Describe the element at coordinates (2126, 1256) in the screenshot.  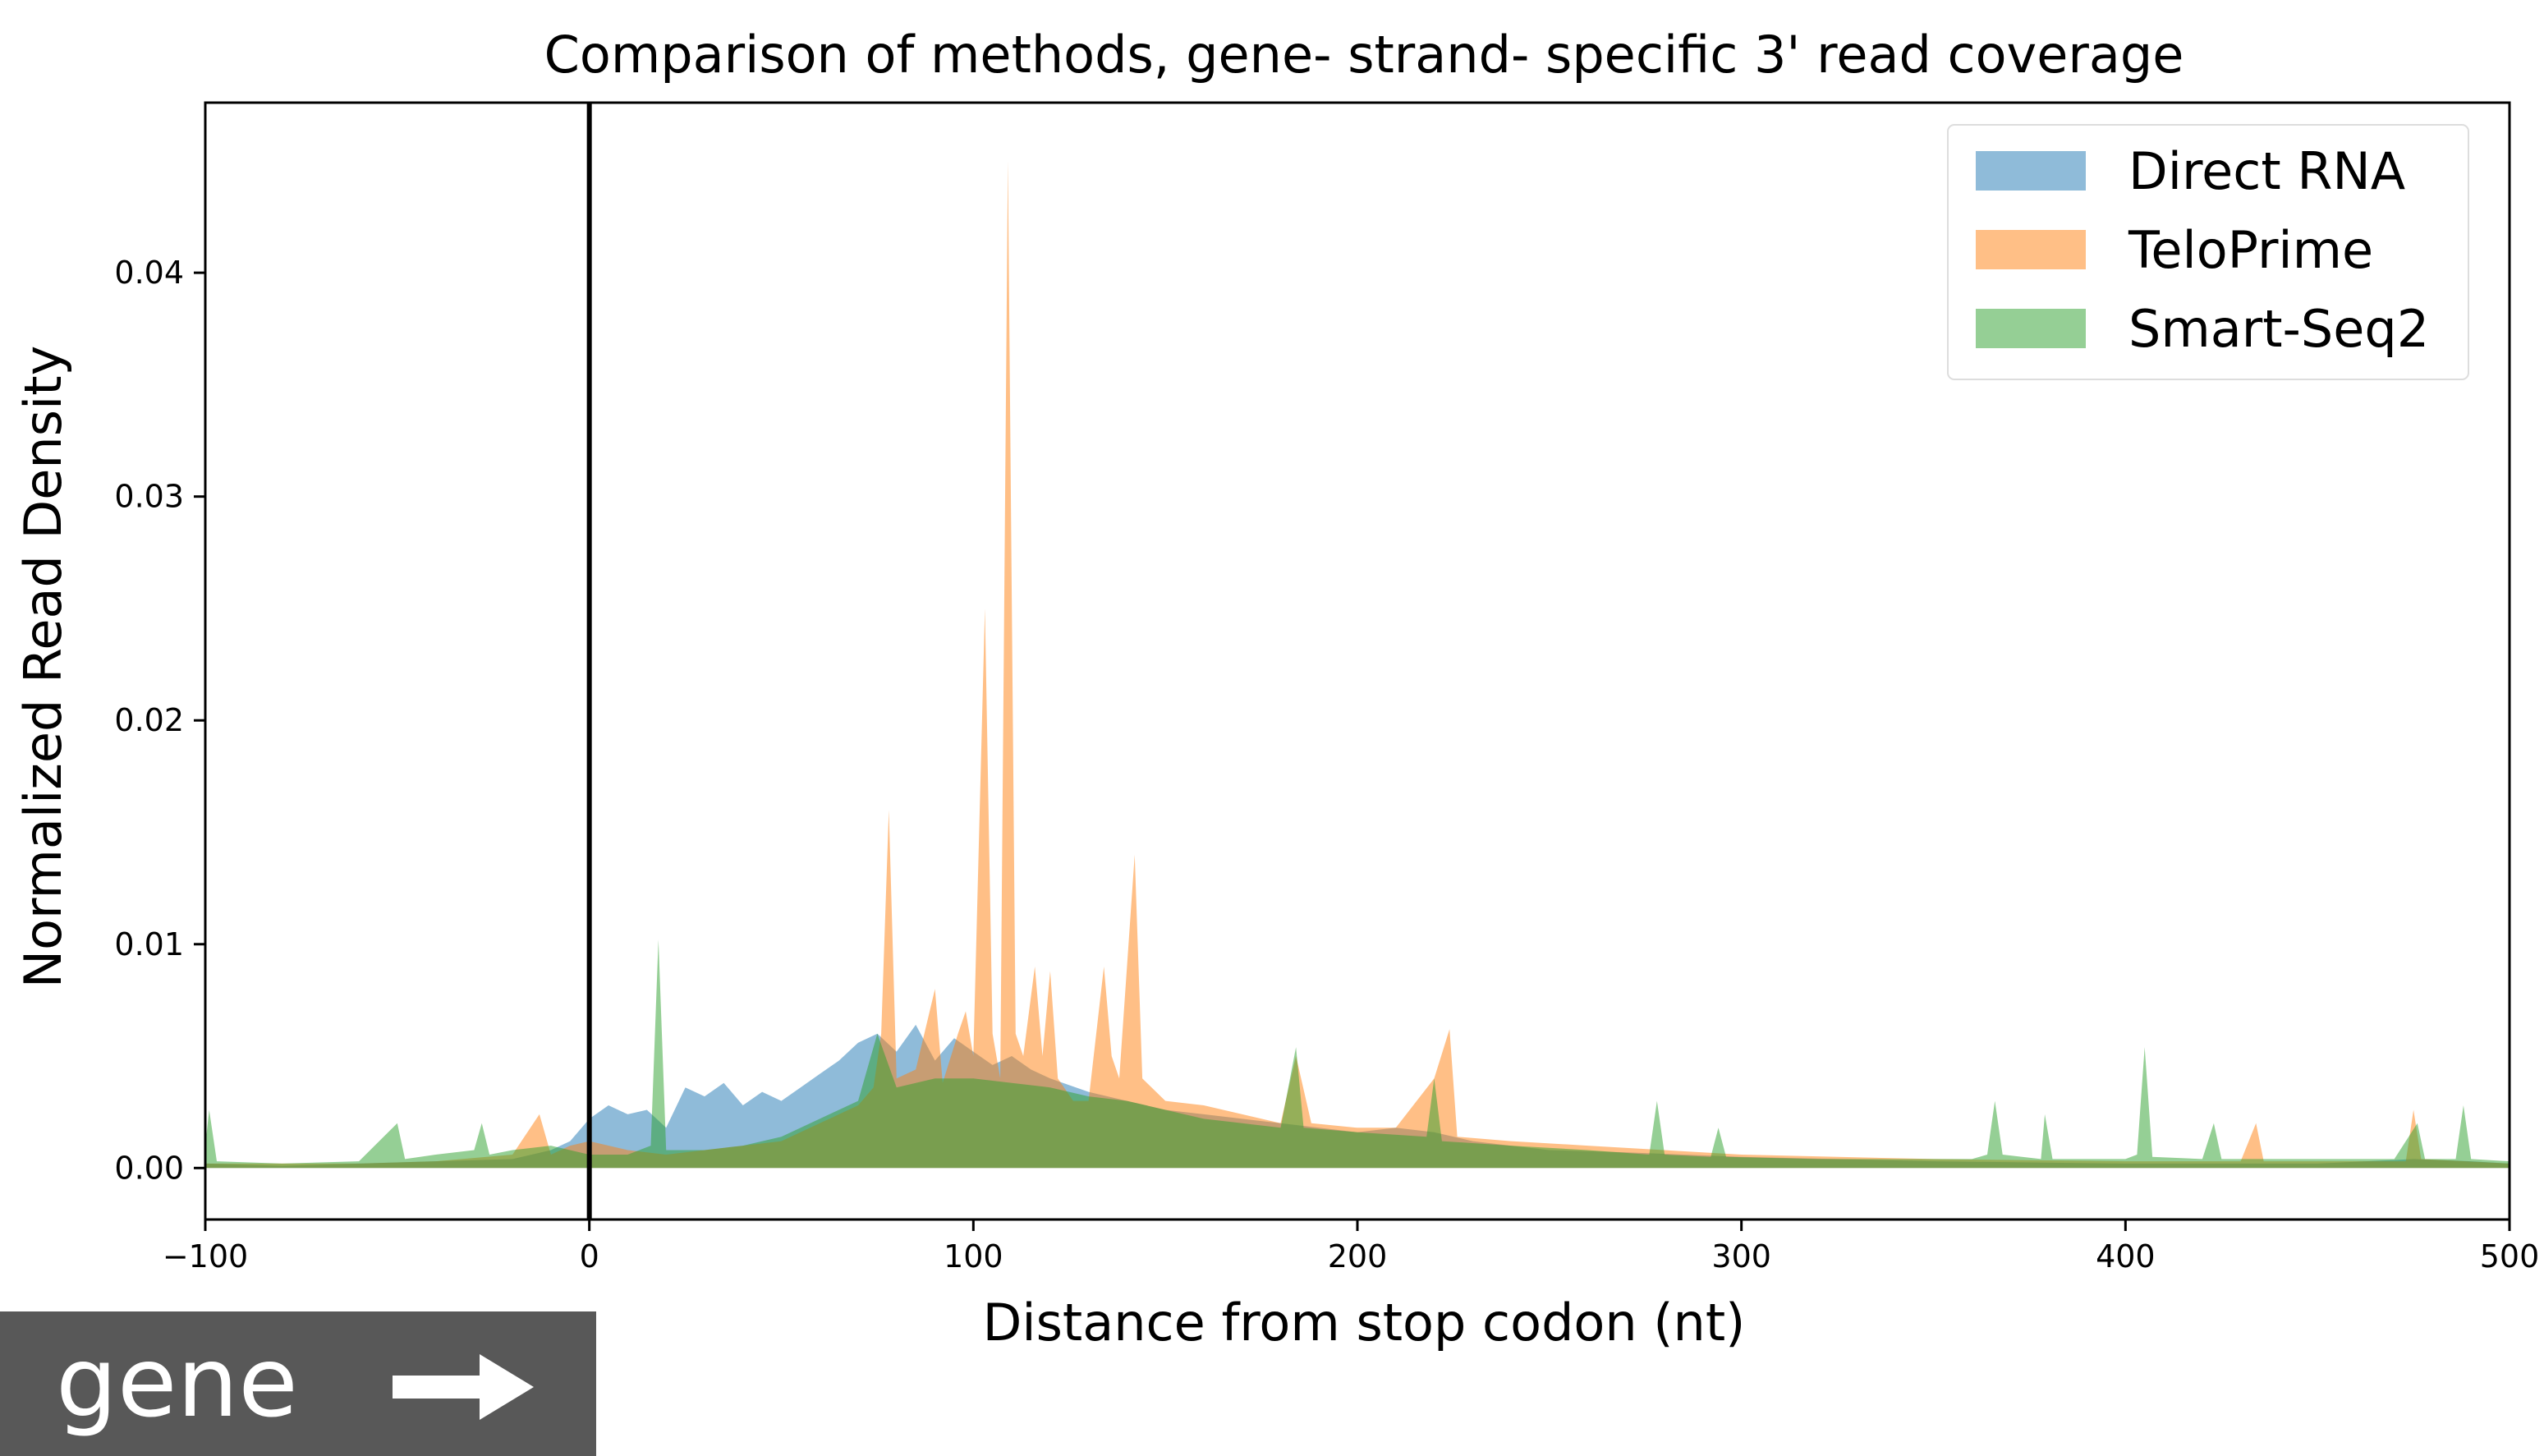
I see `x-tick-label: 400` at that location.